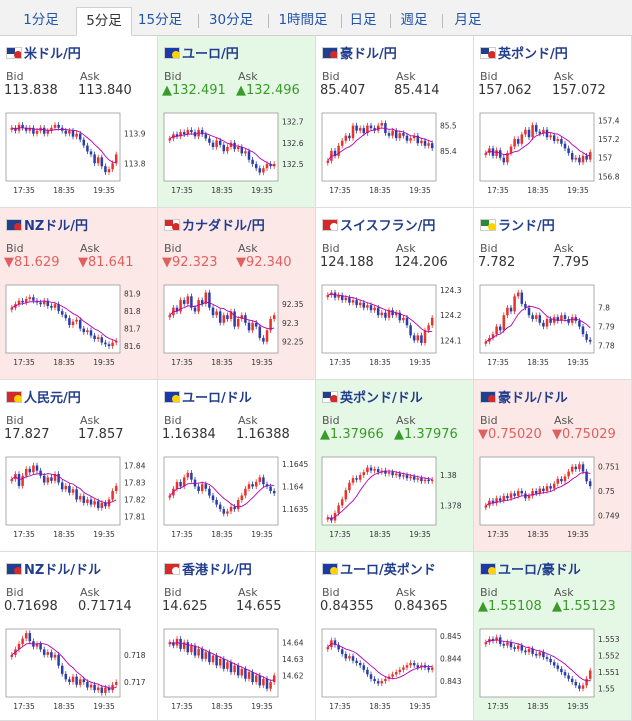 The height and width of the screenshot is (721, 632). What do you see at coordinates (510, 606) in the screenshot?
I see `bid-value: ▲1.55108` at bounding box center [510, 606].